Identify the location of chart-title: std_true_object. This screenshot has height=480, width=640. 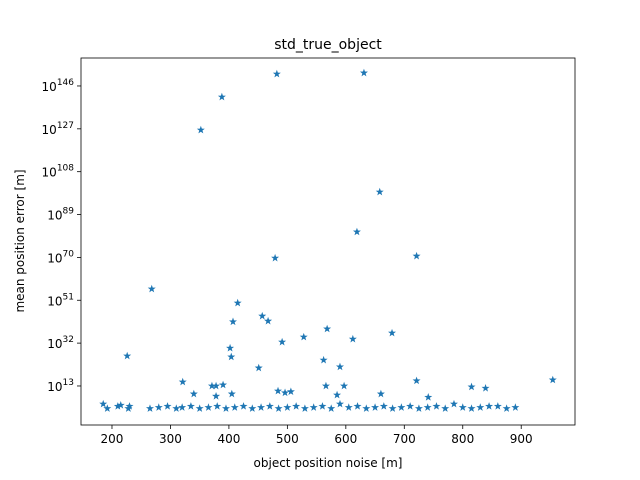
(328, 45).